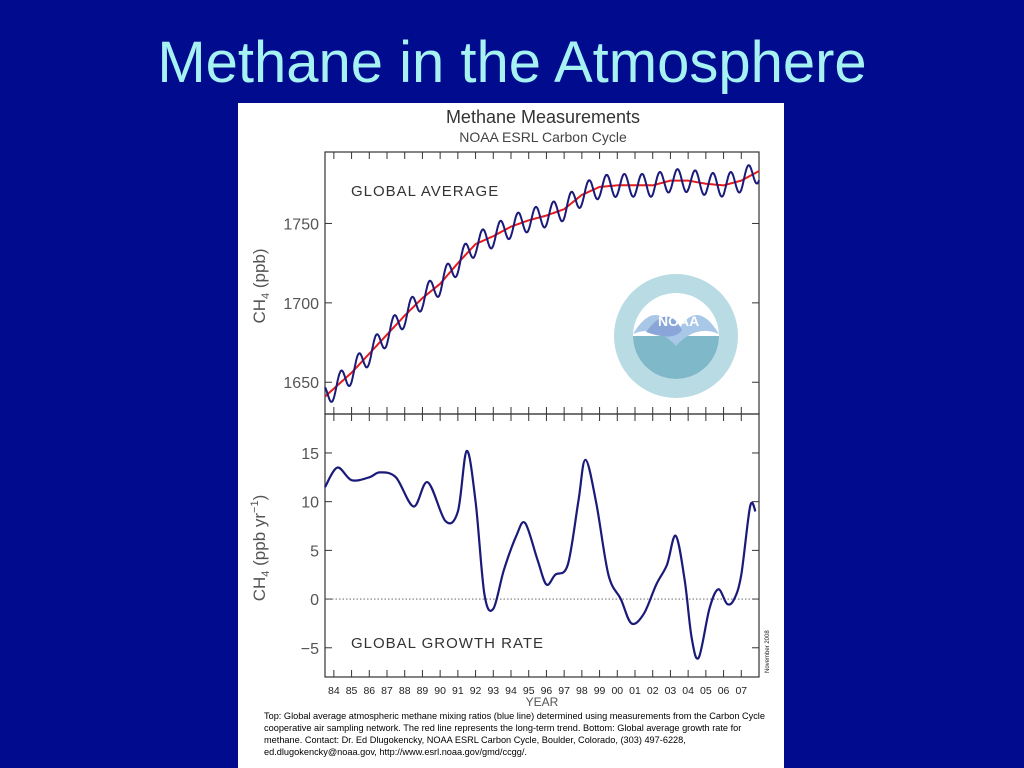 This screenshot has width=1024, height=768. What do you see at coordinates (261, 285) in the screenshot?
I see `top-y-axis-title: CH4 (ppb)` at bounding box center [261, 285].